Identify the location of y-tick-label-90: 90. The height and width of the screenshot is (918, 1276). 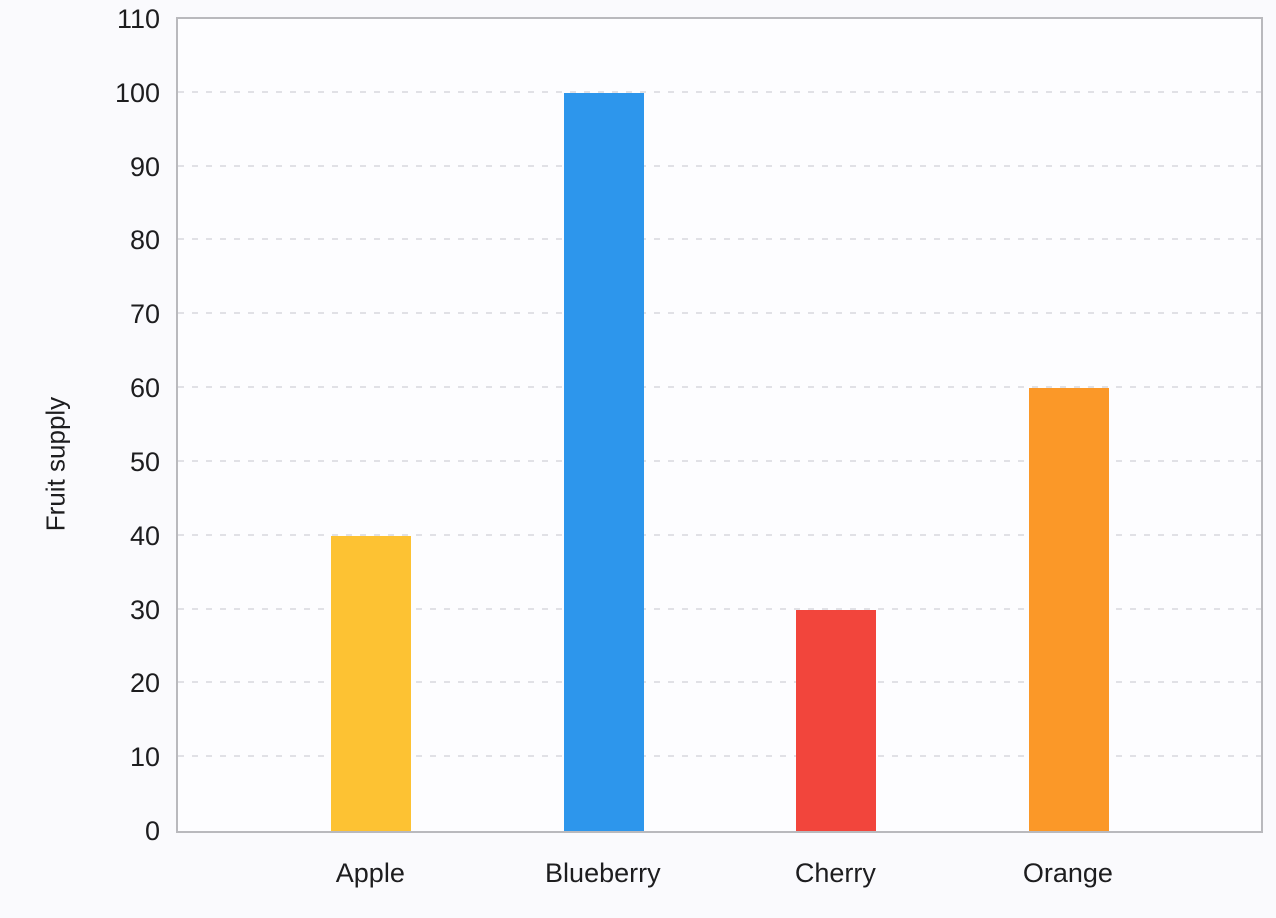
(144, 166).